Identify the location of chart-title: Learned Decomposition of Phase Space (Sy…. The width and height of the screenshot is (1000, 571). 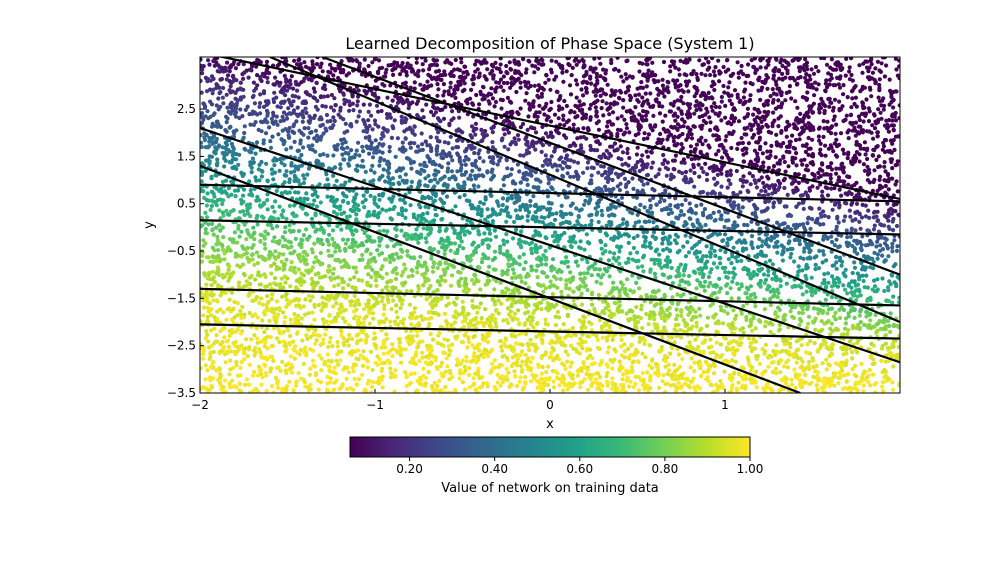
(549, 43).